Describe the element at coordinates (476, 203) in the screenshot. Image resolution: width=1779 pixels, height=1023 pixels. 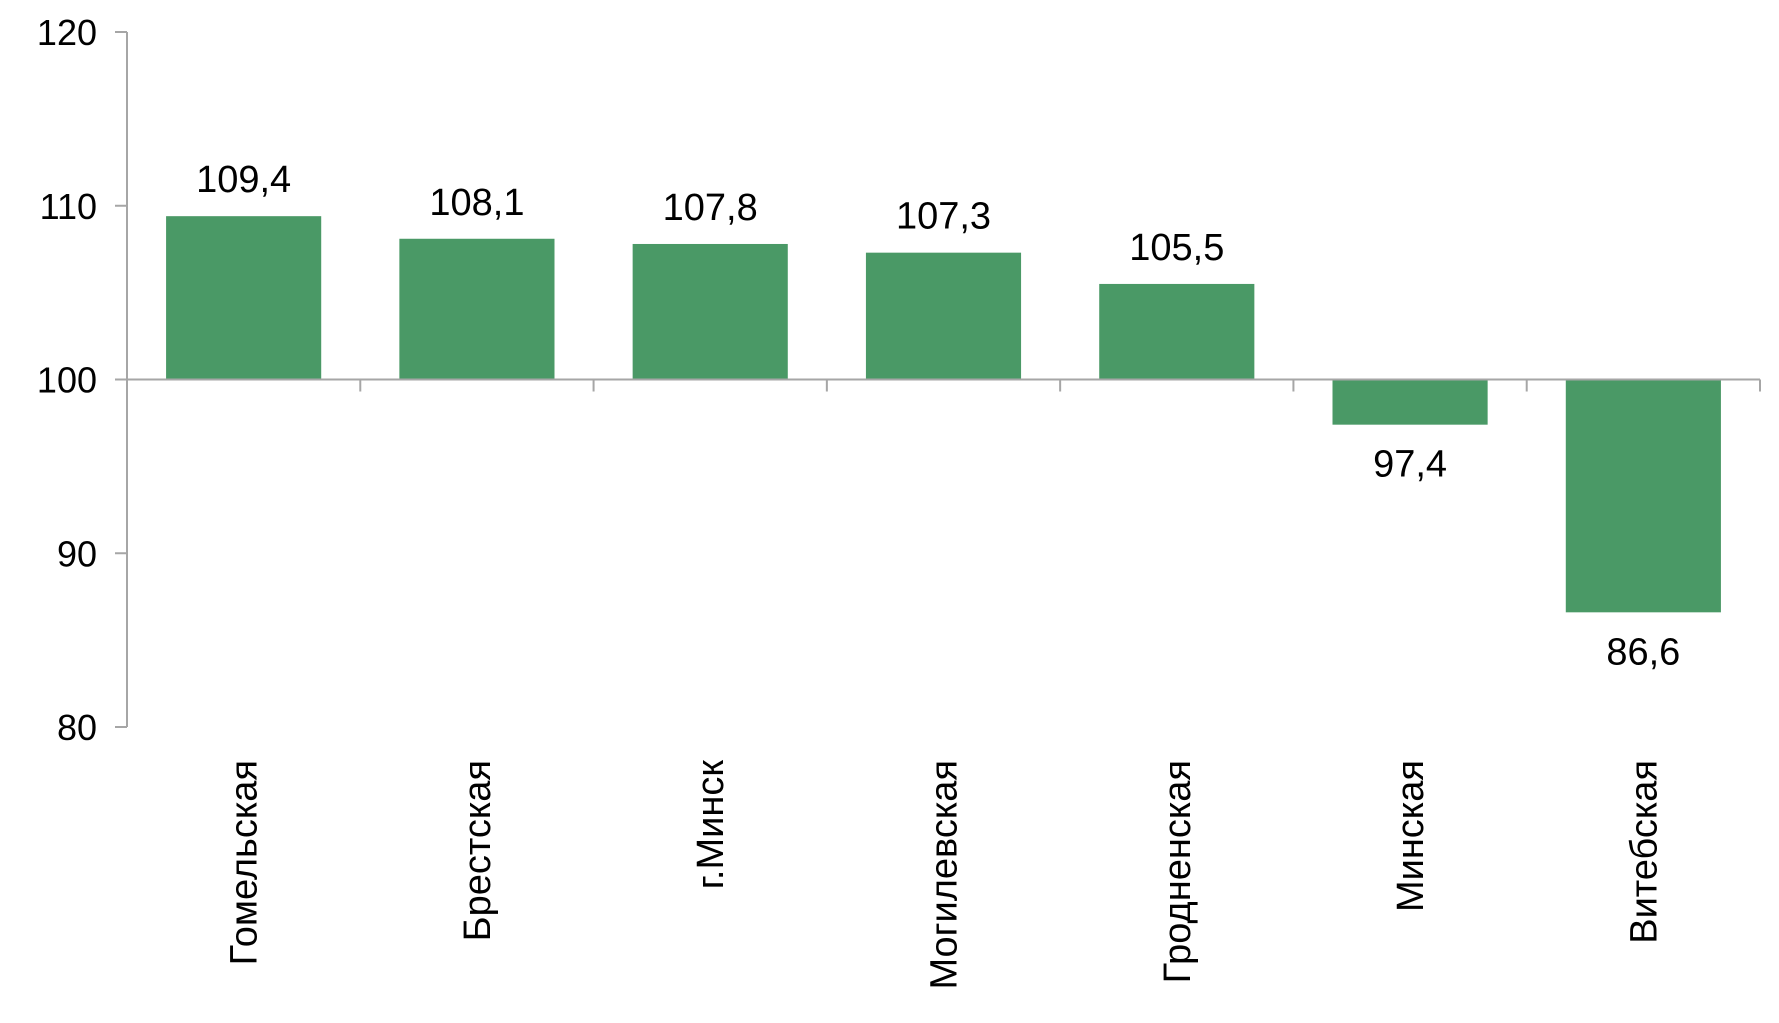
I see `data-label-2: 108,1` at that location.